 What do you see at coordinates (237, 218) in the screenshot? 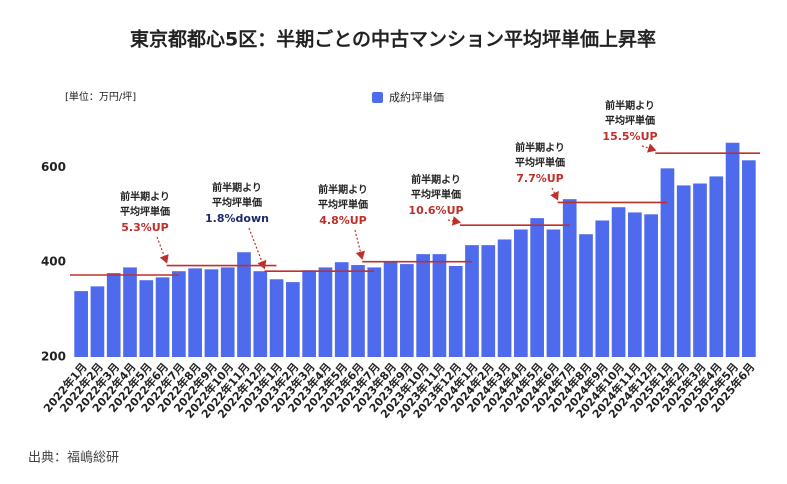
I see `annotation-change: 1.8%down` at bounding box center [237, 218].